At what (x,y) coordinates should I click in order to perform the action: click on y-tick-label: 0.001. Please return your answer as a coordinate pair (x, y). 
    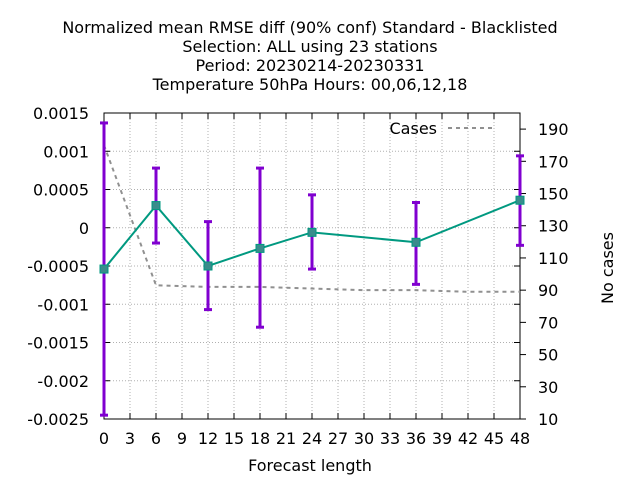
    Looking at the image, I should click on (66, 151).